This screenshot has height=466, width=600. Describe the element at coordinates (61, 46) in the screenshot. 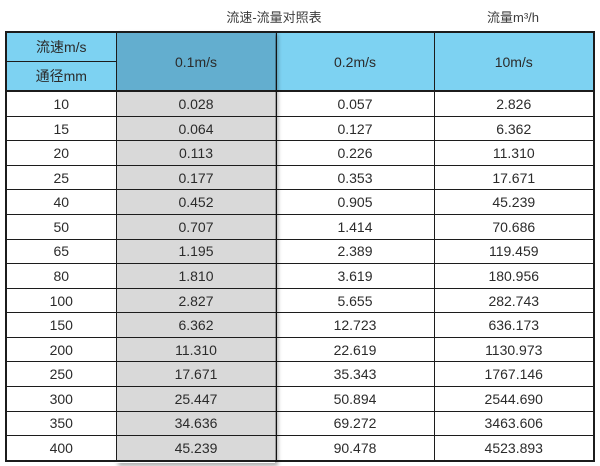

I see `header-velocity-label: 流速m/s` at that location.